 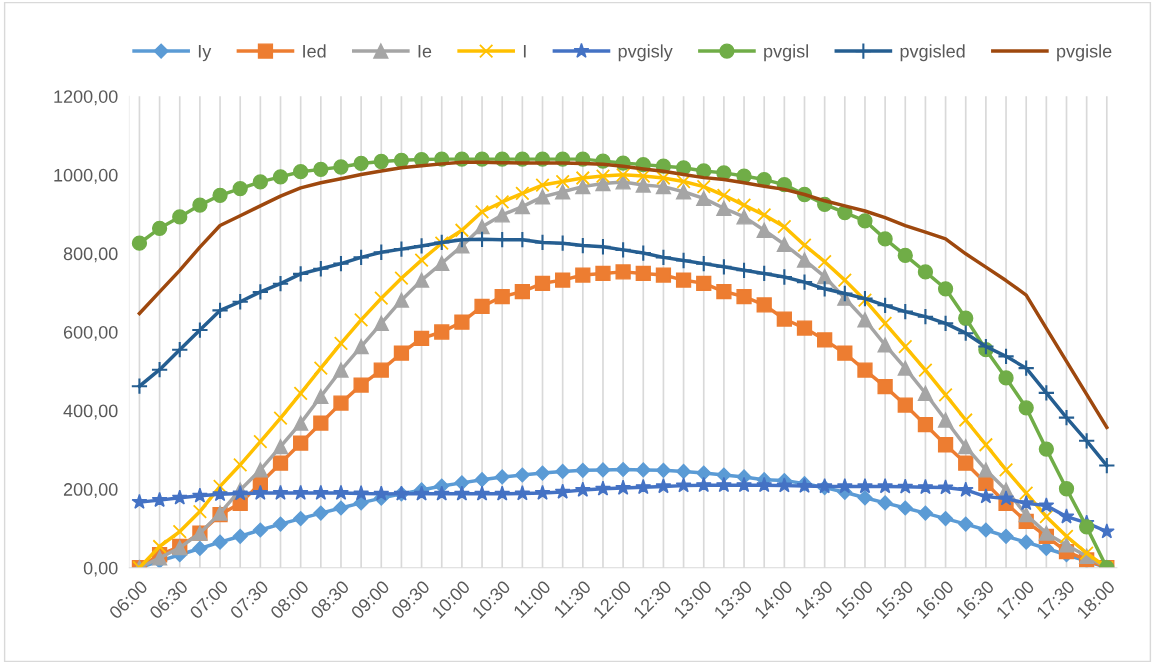 What do you see at coordinates (524, 51) in the screenshot?
I see `legend-label: I` at bounding box center [524, 51].